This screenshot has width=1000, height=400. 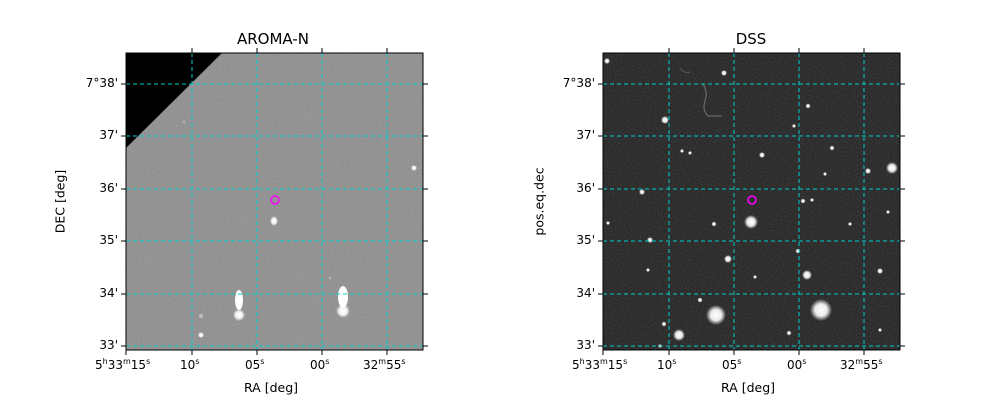 What do you see at coordinates (190, 364) in the screenshot?
I see `left-xtick-1: 10s` at bounding box center [190, 364].